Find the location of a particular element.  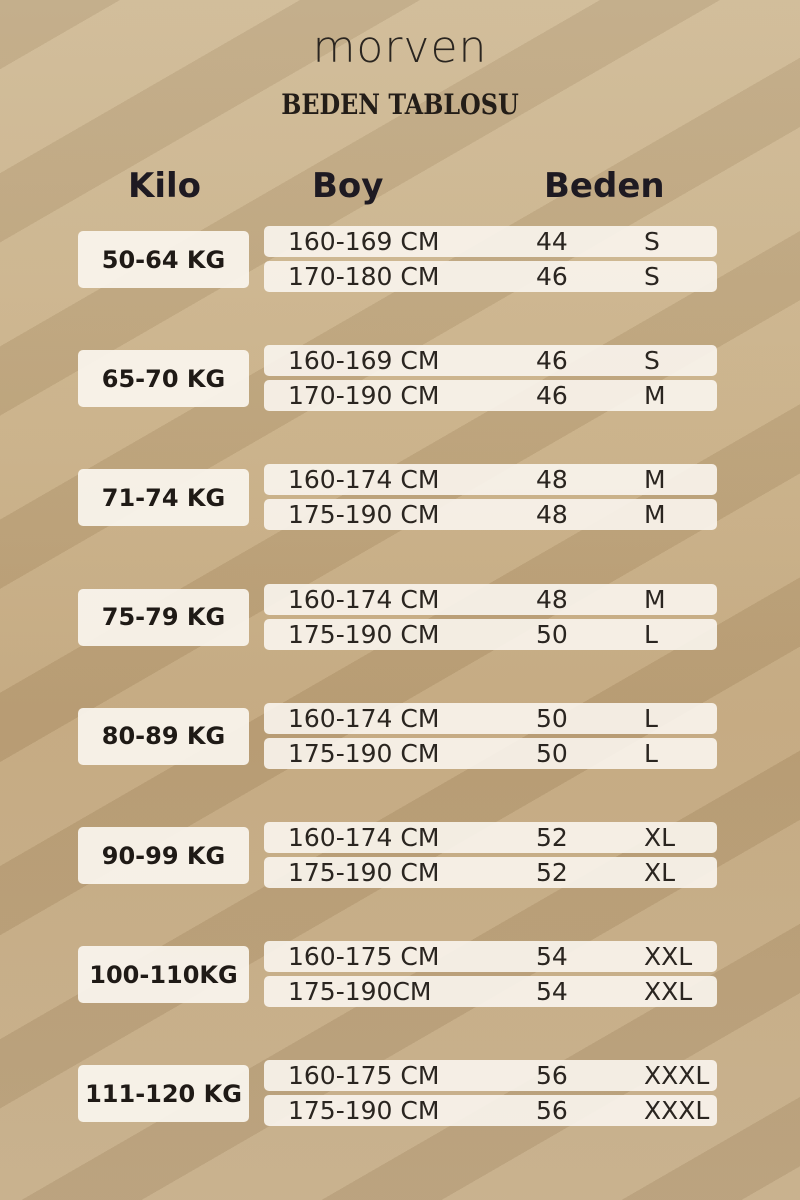

kilo-range: 50-64 KG is located at coordinates (163, 259).